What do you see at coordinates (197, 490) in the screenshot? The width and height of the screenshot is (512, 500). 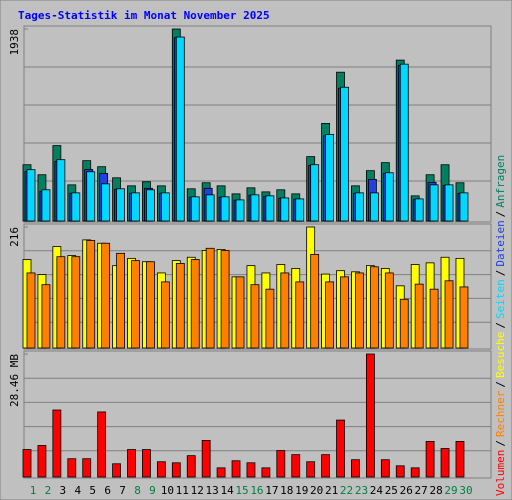 I see `x-tick-label: 12` at bounding box center [197, 490].